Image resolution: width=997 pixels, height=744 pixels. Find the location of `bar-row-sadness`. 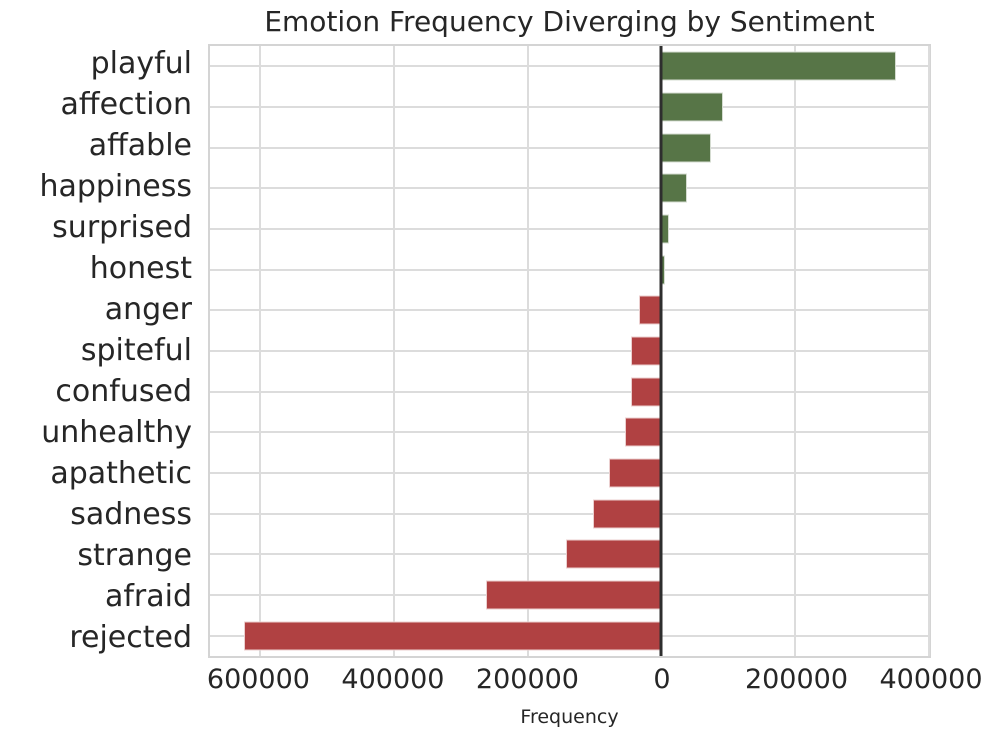

bar-row-sadness is located at coordinates (569, 513).